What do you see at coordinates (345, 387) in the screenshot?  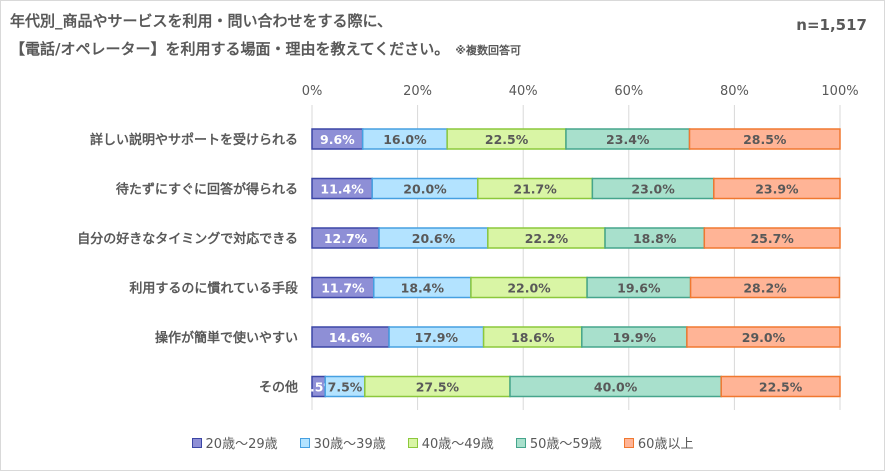 I see `data-label: 7.5%` at bounding box center [345, 387].